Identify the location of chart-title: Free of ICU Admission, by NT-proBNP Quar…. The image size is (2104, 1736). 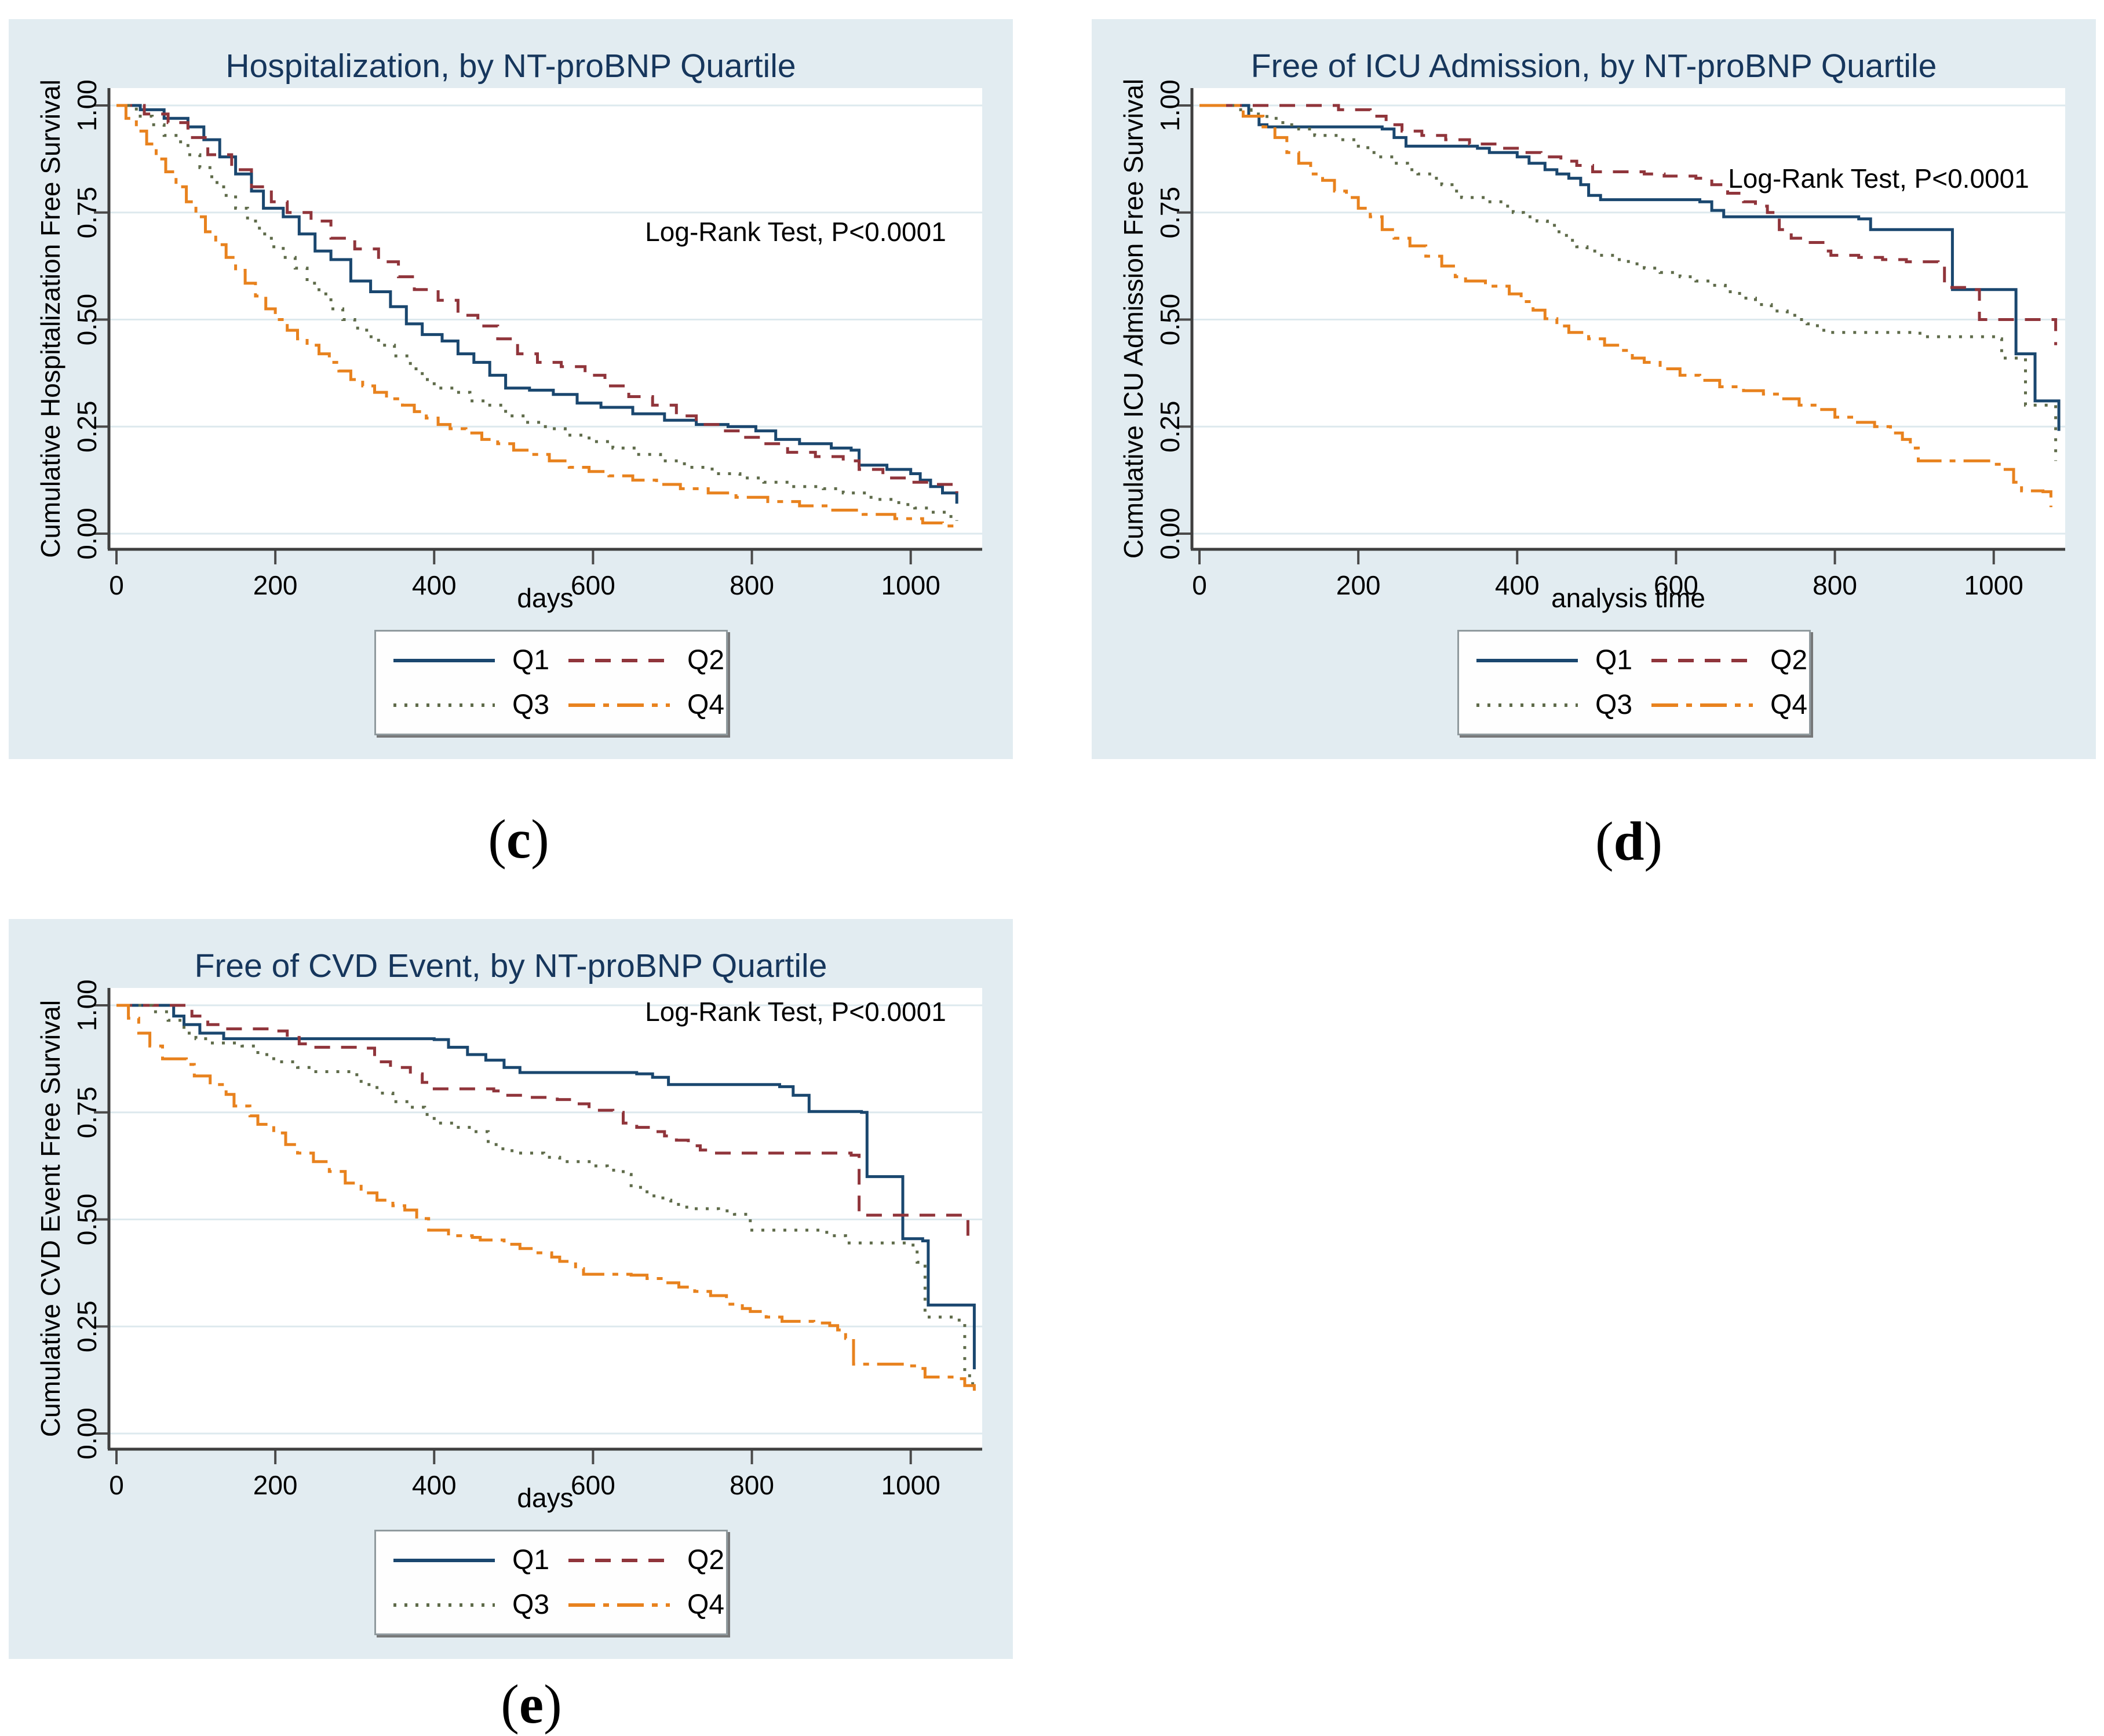
(1594, 66).